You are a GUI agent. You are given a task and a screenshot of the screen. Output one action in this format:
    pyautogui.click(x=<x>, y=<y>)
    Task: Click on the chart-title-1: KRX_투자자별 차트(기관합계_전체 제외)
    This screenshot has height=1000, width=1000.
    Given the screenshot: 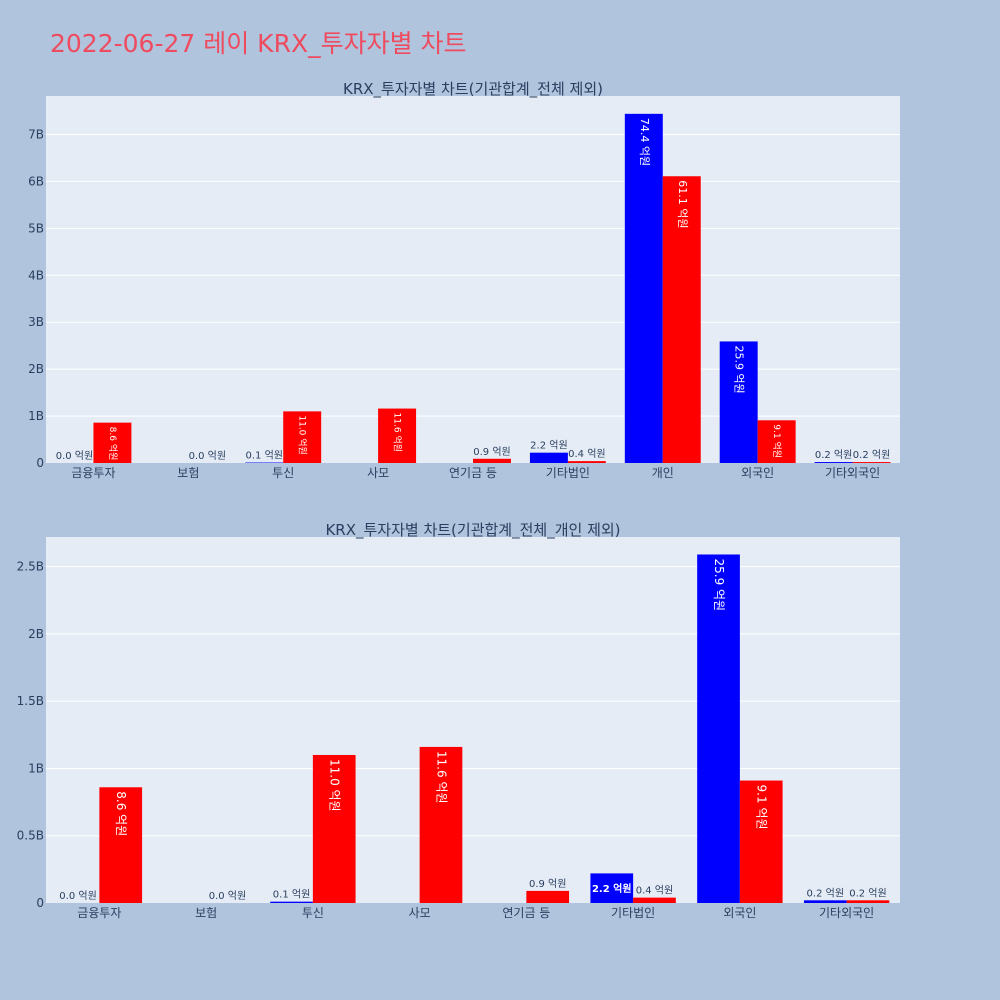 What is the action you would take?
    pyautogui.click(x=473, y=89)
    